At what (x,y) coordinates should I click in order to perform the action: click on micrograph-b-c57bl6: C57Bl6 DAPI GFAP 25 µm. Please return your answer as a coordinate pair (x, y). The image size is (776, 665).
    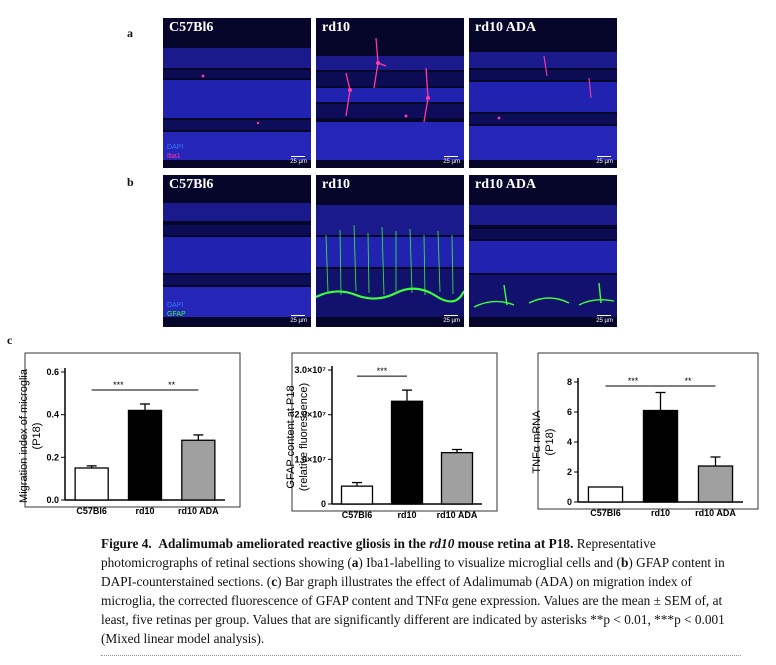
    Looking at the image, I should click on (237, 251).